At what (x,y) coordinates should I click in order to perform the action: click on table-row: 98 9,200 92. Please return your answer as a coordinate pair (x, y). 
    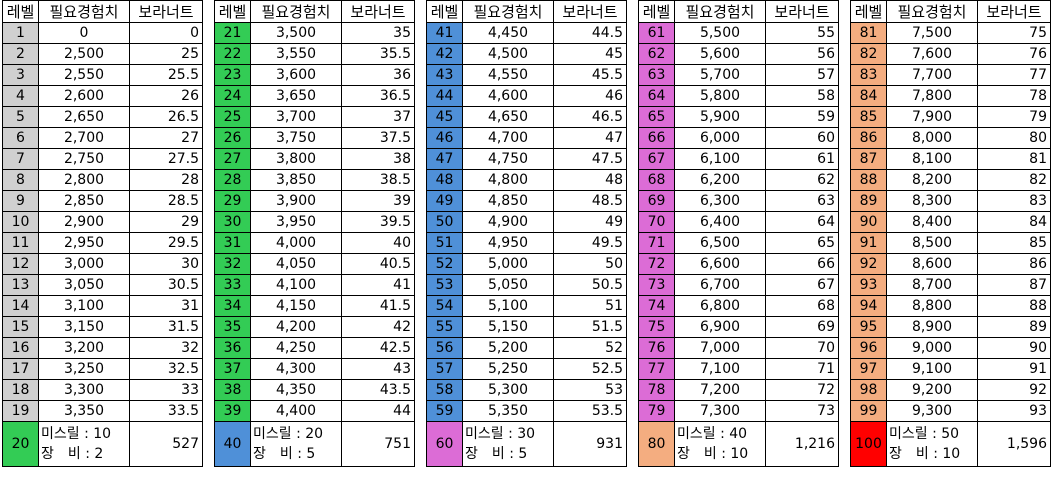
    Looking at the image, I should click on (950, 390).